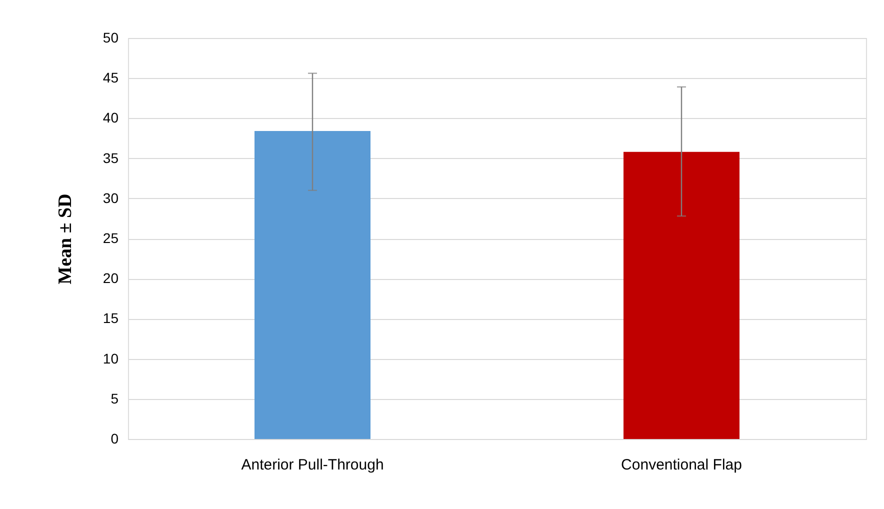  What do you see at coordinates (110, 158) in the screenshot?
I see `y-tick-label: 35` at bounding box center [110, 158].